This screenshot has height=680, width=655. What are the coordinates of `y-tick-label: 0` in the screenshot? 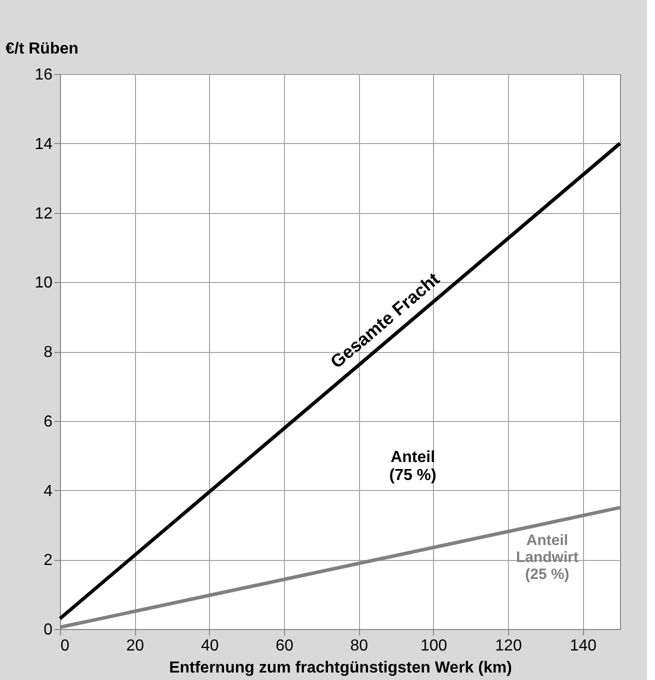 It's located at (48, 630).